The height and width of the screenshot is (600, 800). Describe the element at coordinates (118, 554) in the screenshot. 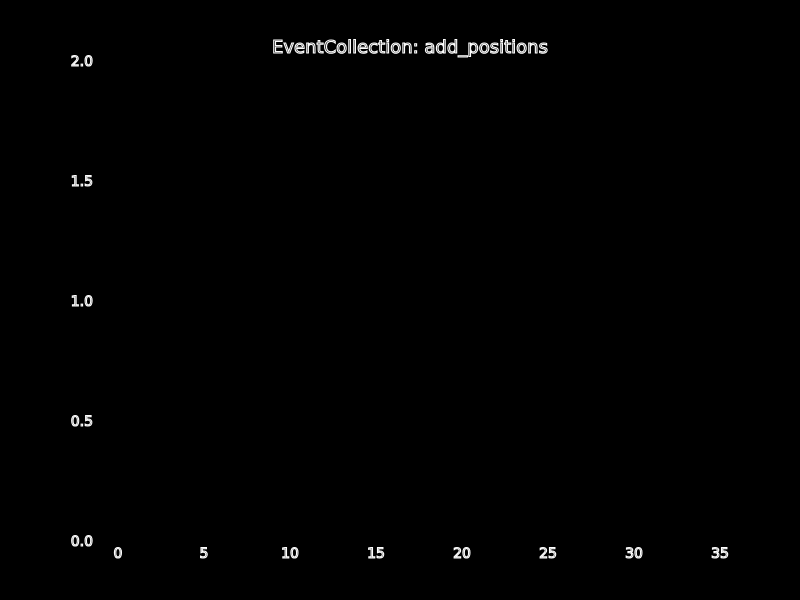

I see `x-tick-label: 0` at that location.